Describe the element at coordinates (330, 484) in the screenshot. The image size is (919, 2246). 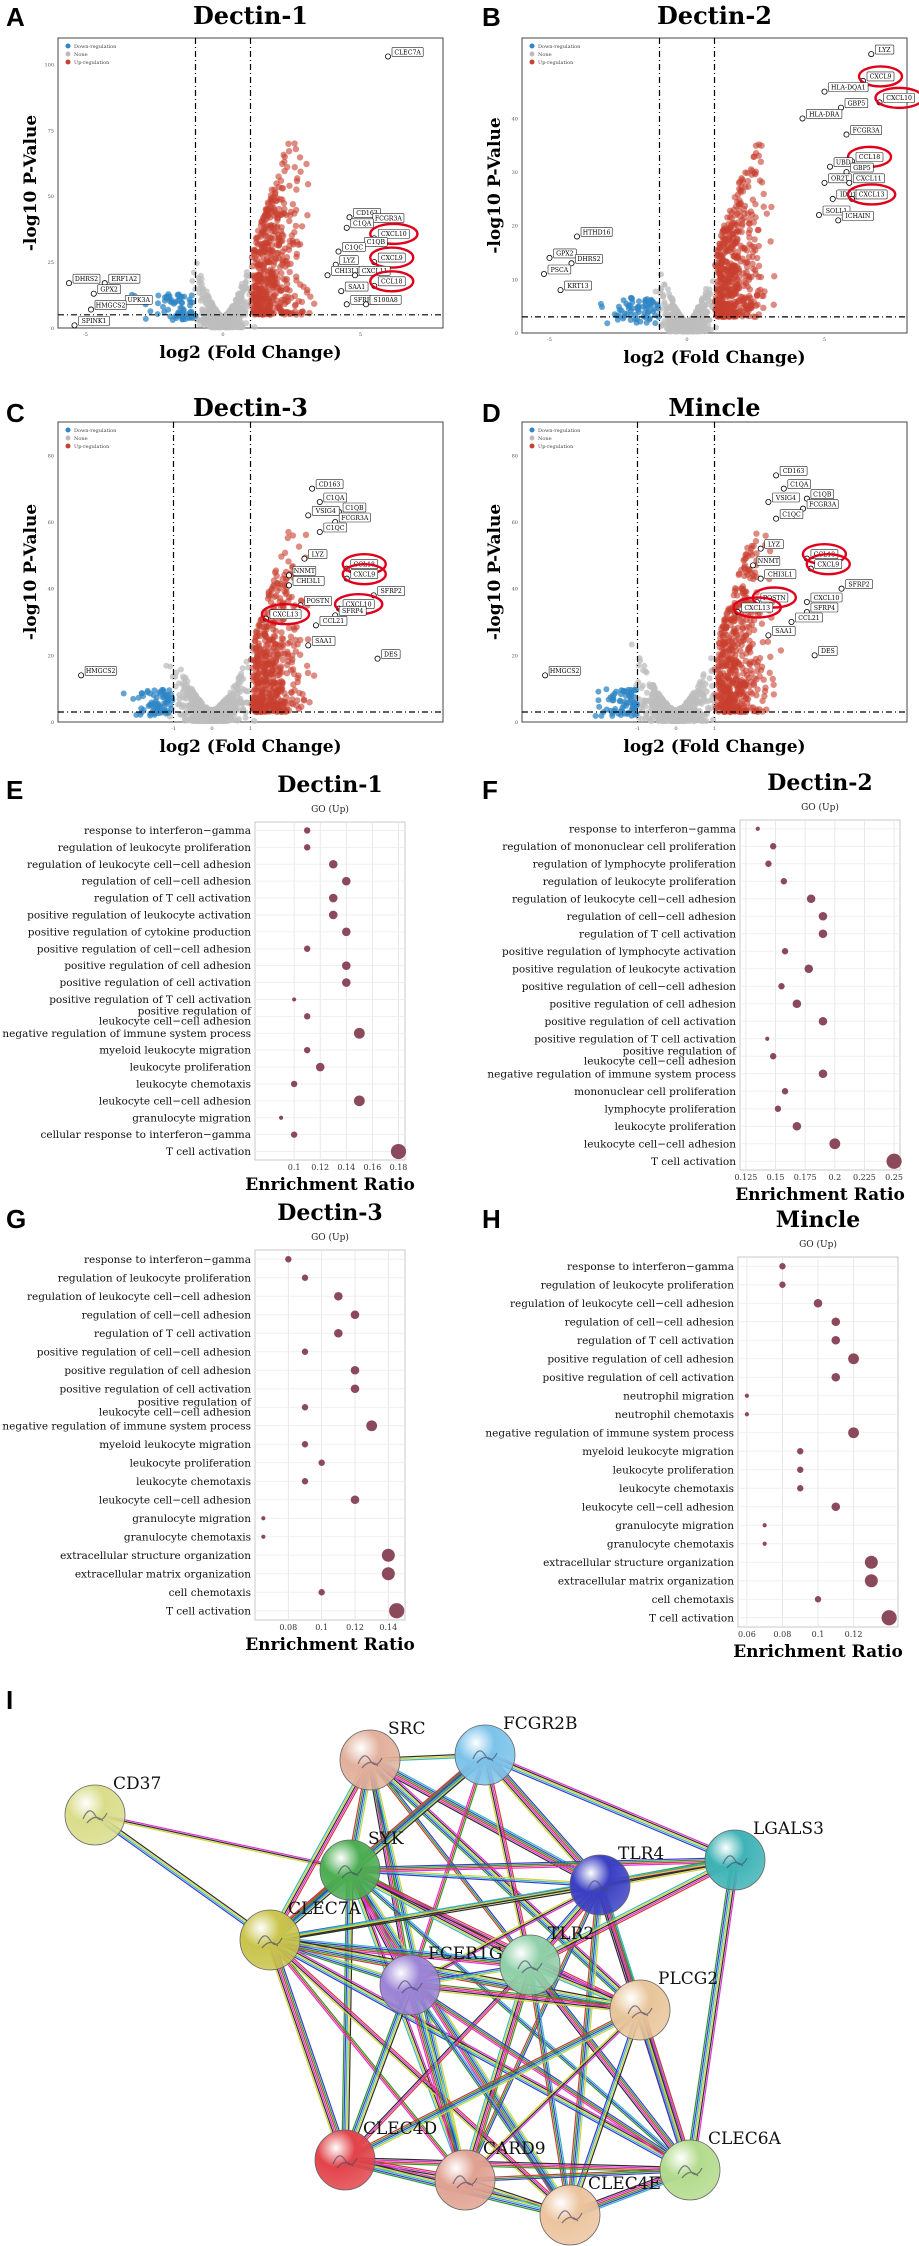
I see `gene-label: CD163` at that location.